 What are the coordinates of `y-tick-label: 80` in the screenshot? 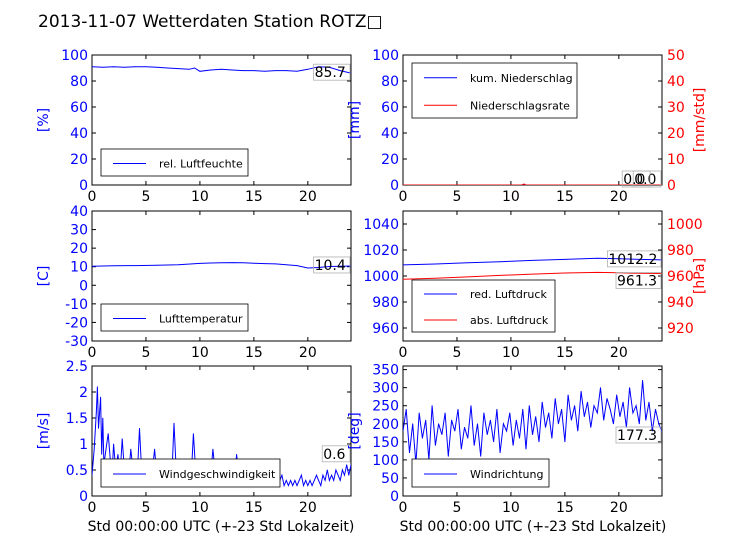 It's located at (79, 82).